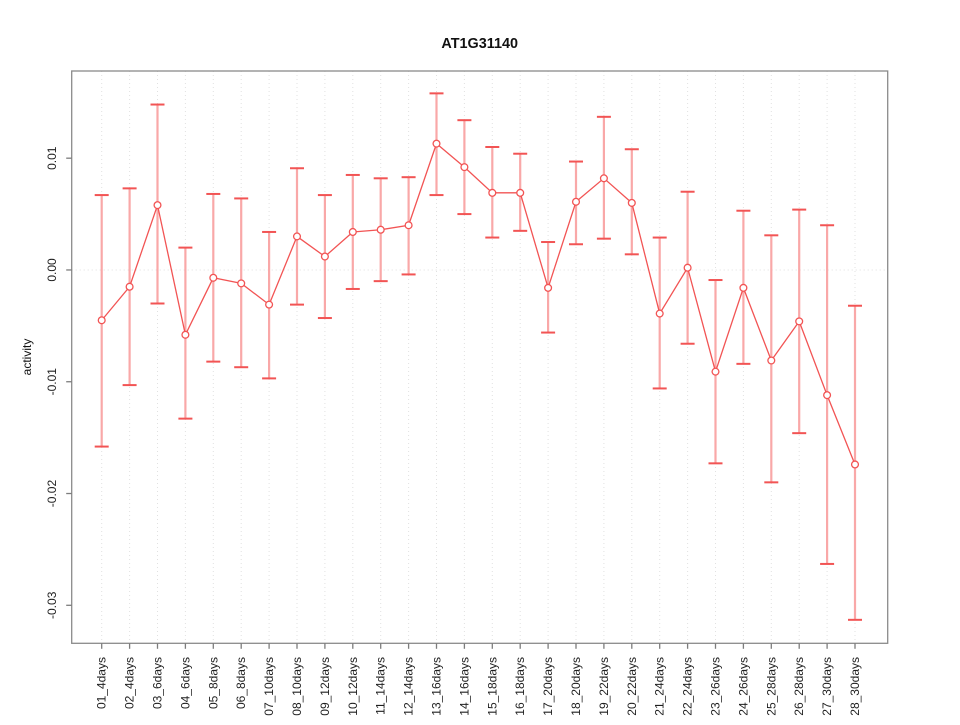 Image resolution: width=960 pixels, height=725 pixels. I want to click on y-axis-label: activity, so click(27, 357).